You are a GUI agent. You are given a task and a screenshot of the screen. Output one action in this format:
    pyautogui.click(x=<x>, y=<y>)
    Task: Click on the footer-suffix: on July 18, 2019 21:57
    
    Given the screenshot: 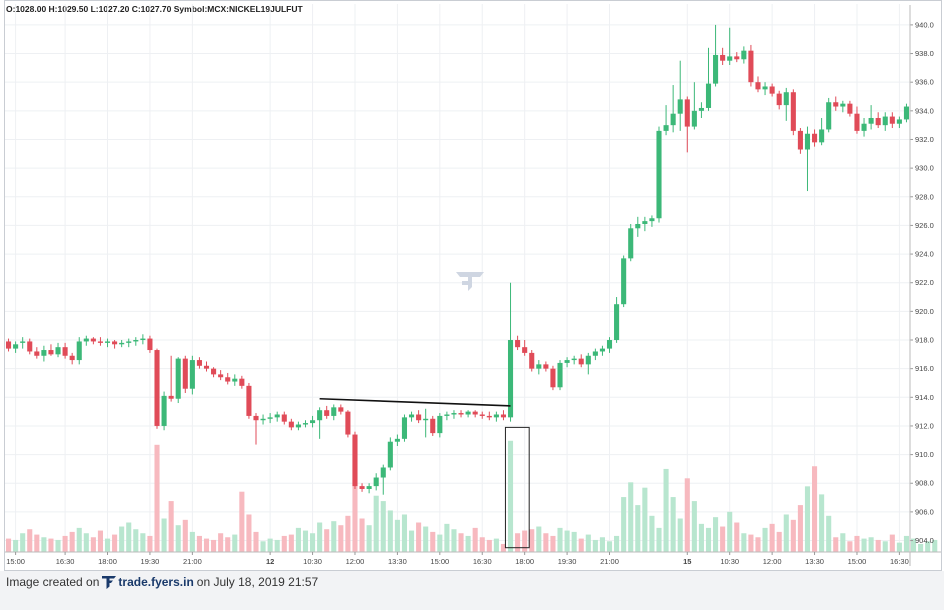 What is the action you would take?
    pyautogui.click(x=257, y=582)
    